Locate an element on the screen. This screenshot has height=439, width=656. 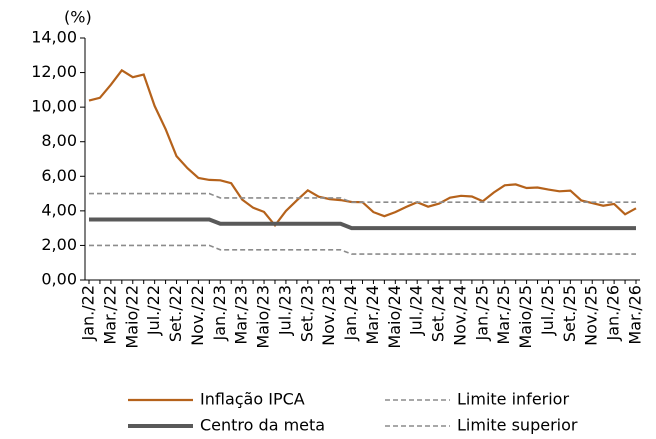
x-tick-label: Maio/25 is located at coordinates (525, 317).